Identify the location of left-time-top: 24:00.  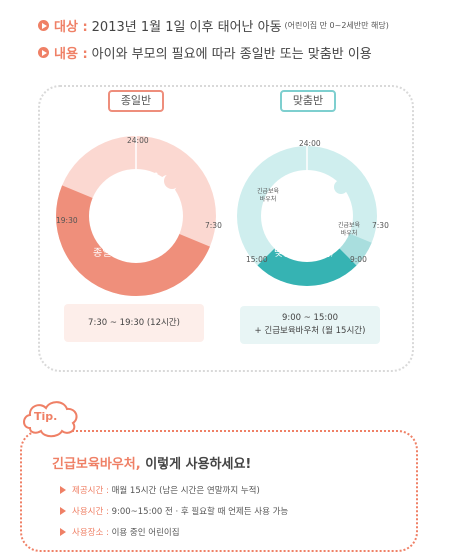
(138, 140).